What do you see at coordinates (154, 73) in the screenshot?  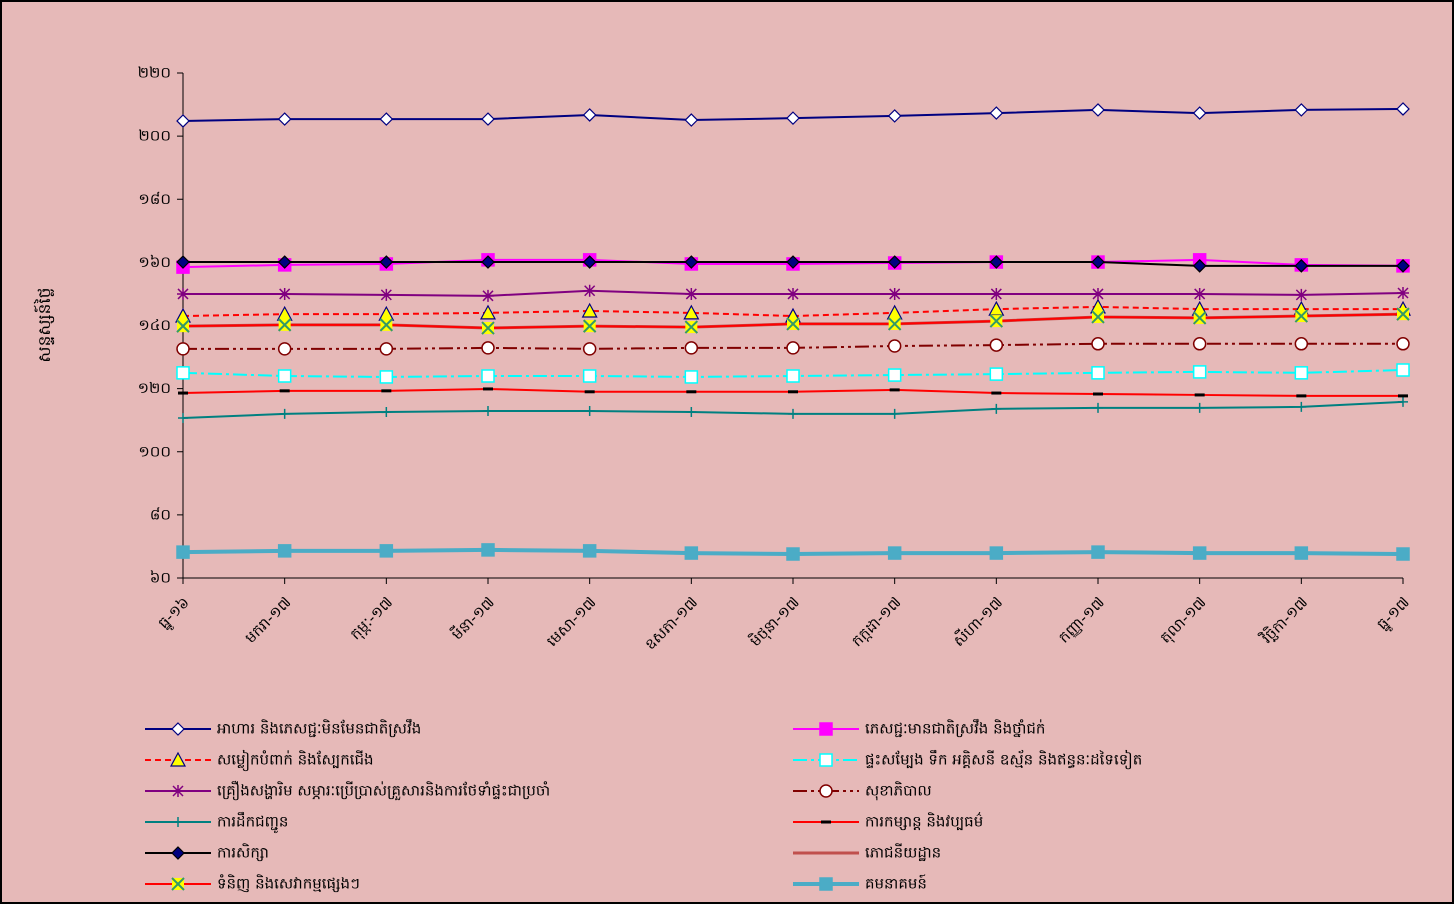 I see `y-tick-label: ២២០` at bounding box center [154, 73].